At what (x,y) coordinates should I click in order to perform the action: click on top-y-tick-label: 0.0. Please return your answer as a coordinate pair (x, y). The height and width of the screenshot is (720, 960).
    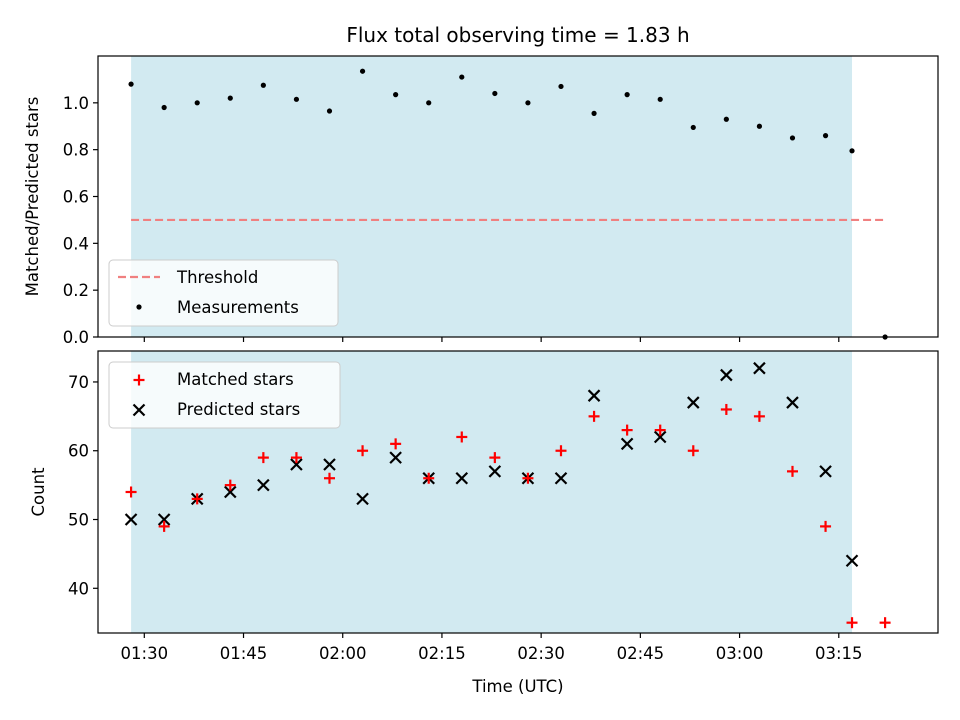
    Looking at the image, I should click on (76, 337).